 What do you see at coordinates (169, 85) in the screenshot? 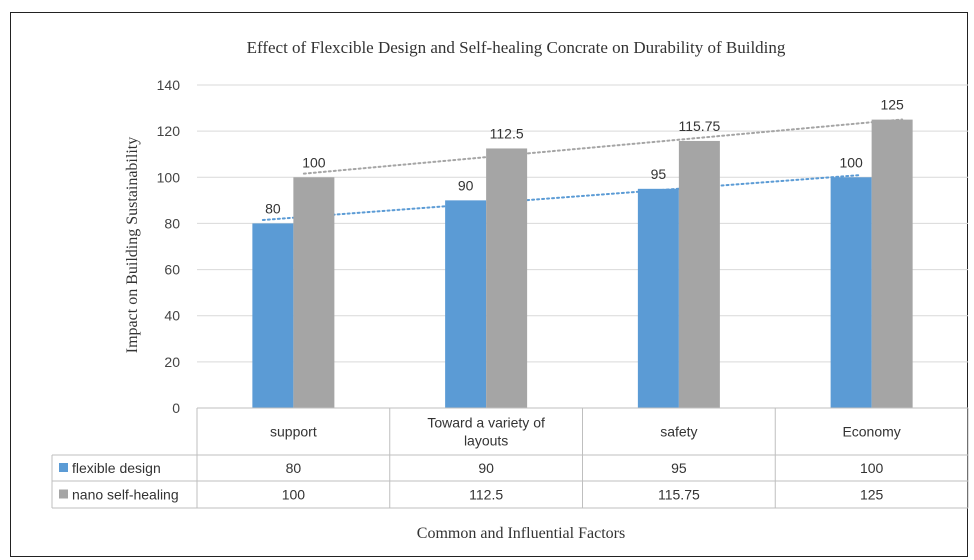
I see `y-tick-label: 140` at bounding box center [169, 85].